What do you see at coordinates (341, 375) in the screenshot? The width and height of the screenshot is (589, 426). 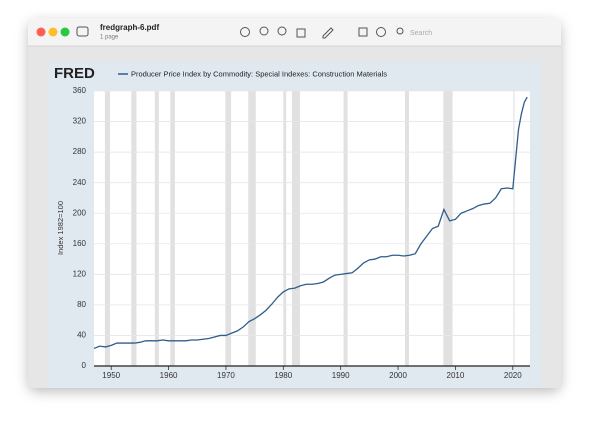 I see `x-tick-label: 1990` at bounding box center [341, 375].